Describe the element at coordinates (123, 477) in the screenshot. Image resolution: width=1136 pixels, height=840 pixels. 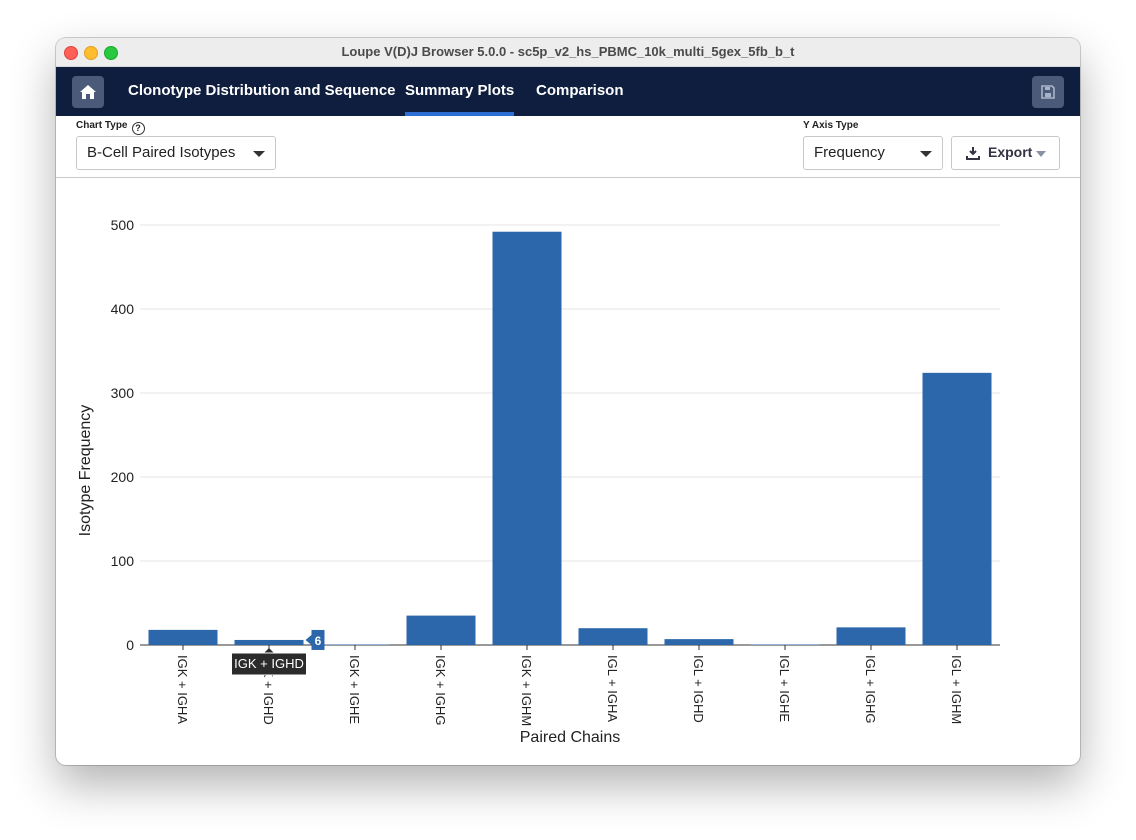
I see `y-tick-label: 200` at that location.